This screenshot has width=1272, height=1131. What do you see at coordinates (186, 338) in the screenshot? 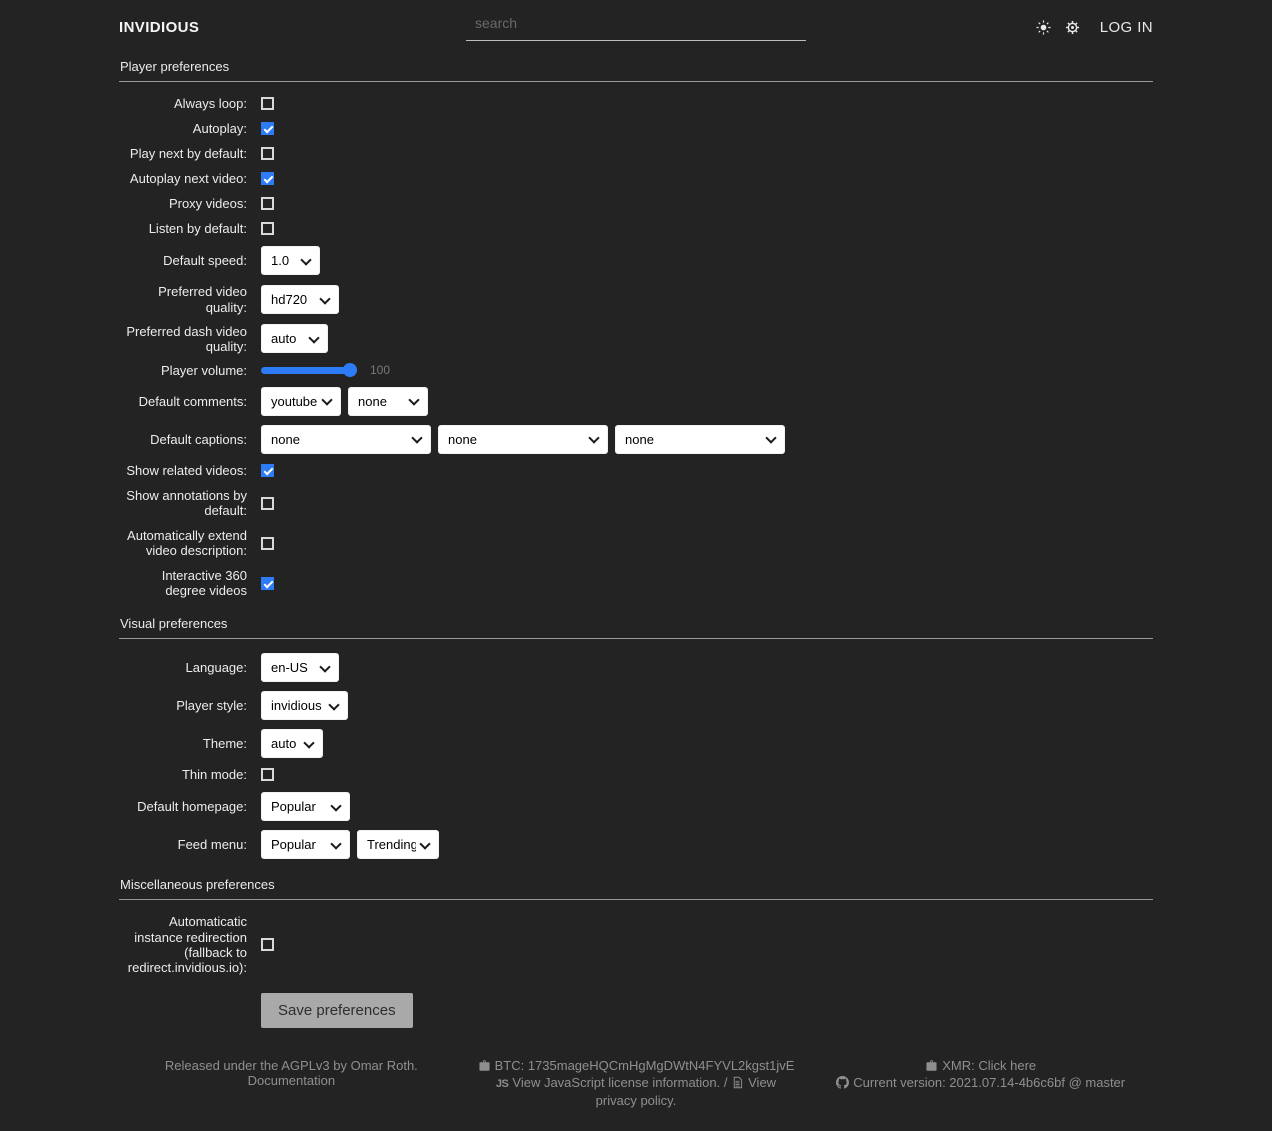
I see `preferred-dash-quality-label: Preferred dash video quality:` at bounding box center [186, 338].